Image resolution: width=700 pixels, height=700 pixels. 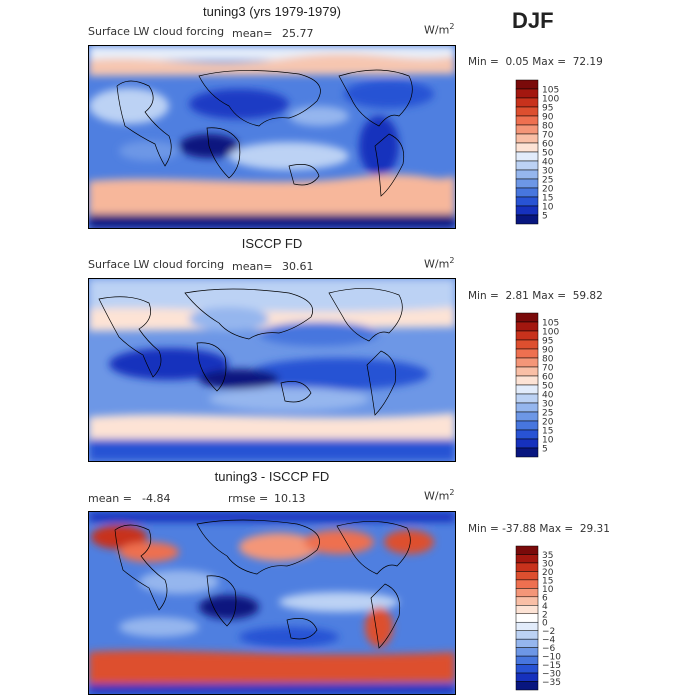 I want to click on panel-1-colorbar: 105 100 95 90 80 70 60 50 40 30 25 20 15 10 5, so click(x=545, y=152).